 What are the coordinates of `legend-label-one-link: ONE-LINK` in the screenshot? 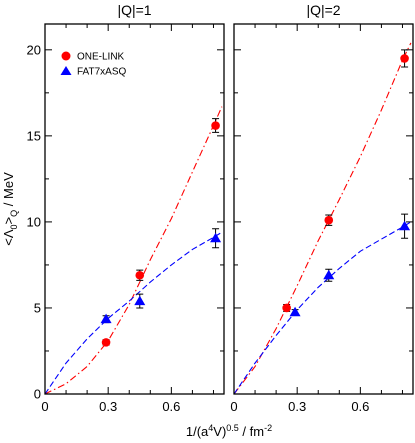 It's located at (101, 57).